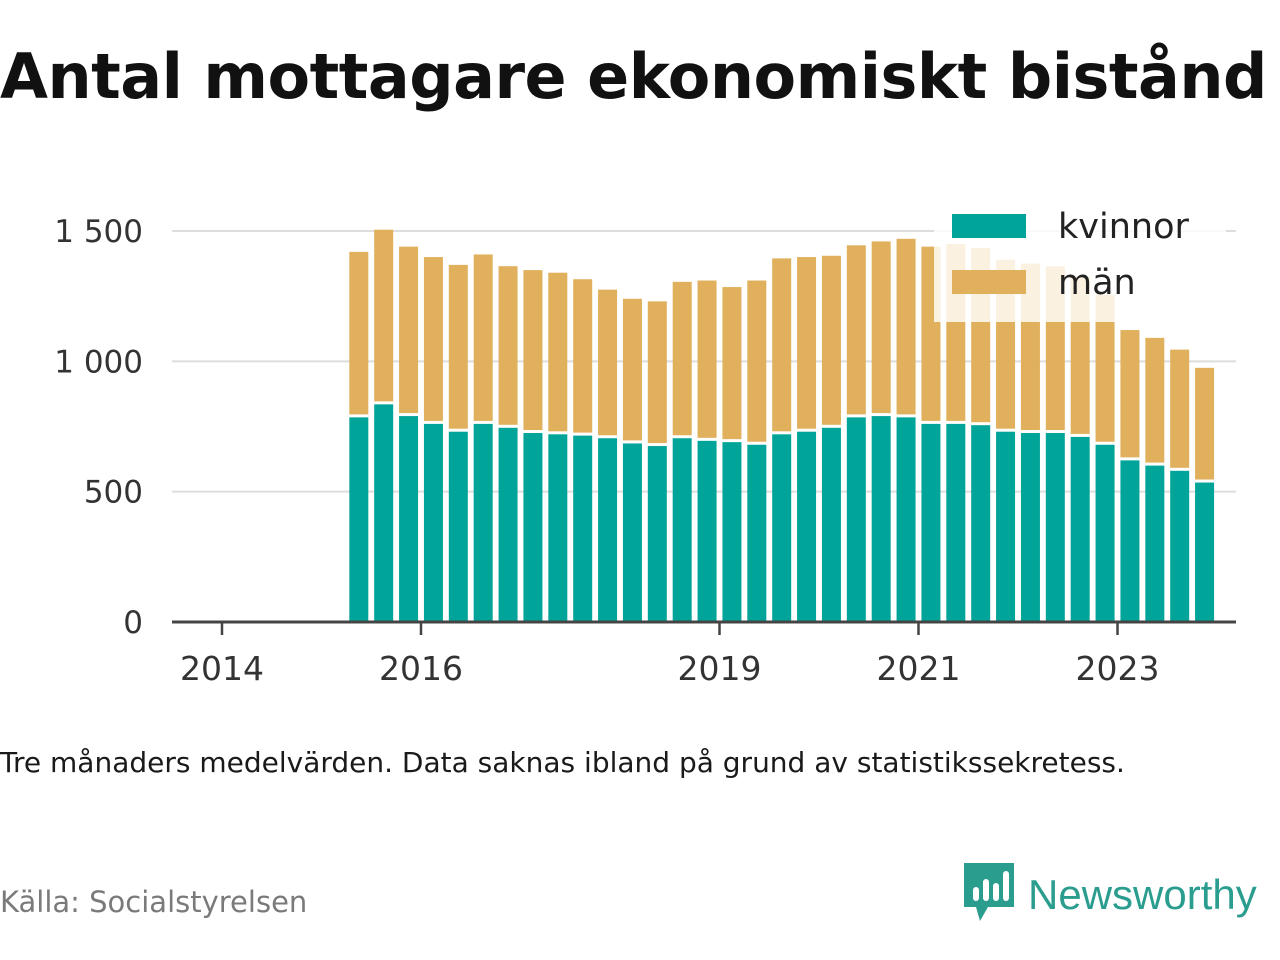  I want to click on brand-name: Newsworthy, so click(1142, 894).